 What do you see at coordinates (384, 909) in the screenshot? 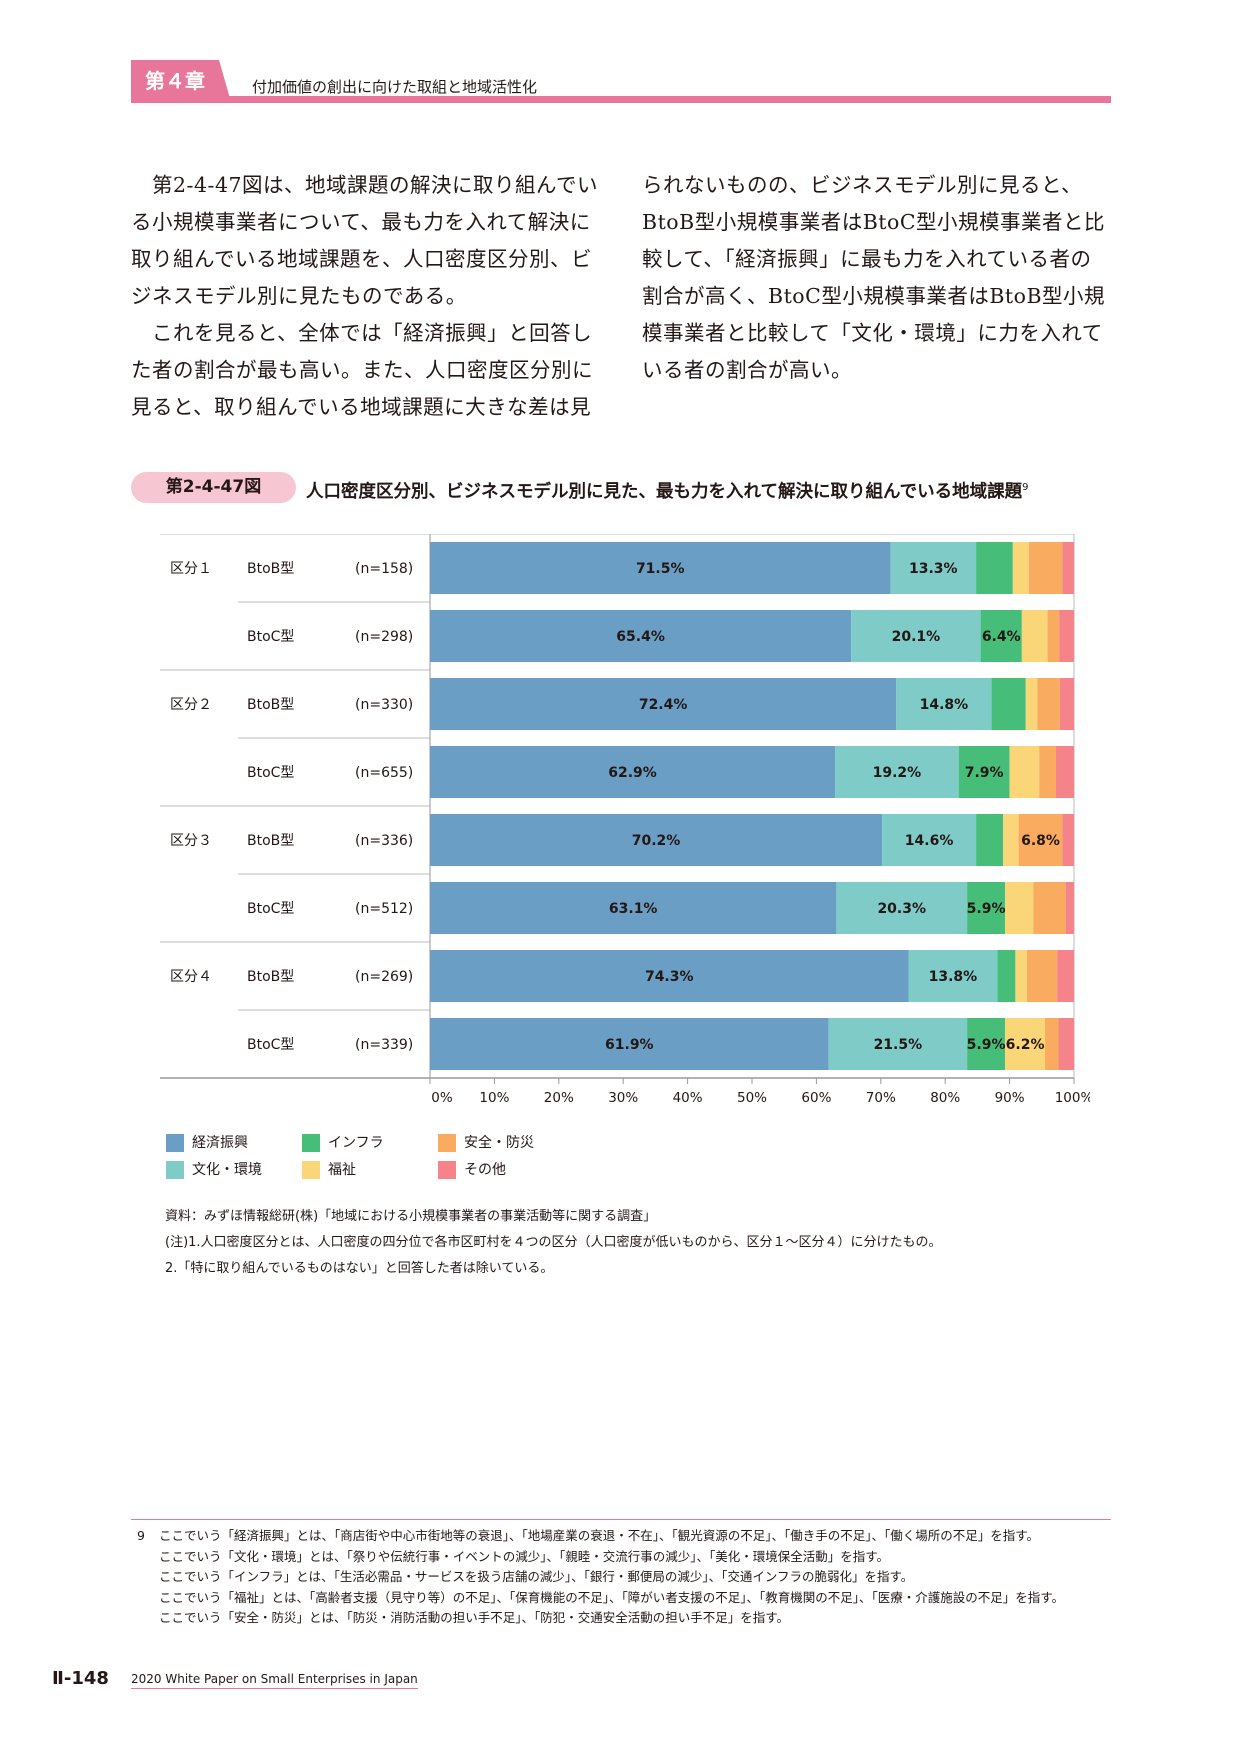
I see `category-n-label: (n=512)` at bounding box center [384, 909].